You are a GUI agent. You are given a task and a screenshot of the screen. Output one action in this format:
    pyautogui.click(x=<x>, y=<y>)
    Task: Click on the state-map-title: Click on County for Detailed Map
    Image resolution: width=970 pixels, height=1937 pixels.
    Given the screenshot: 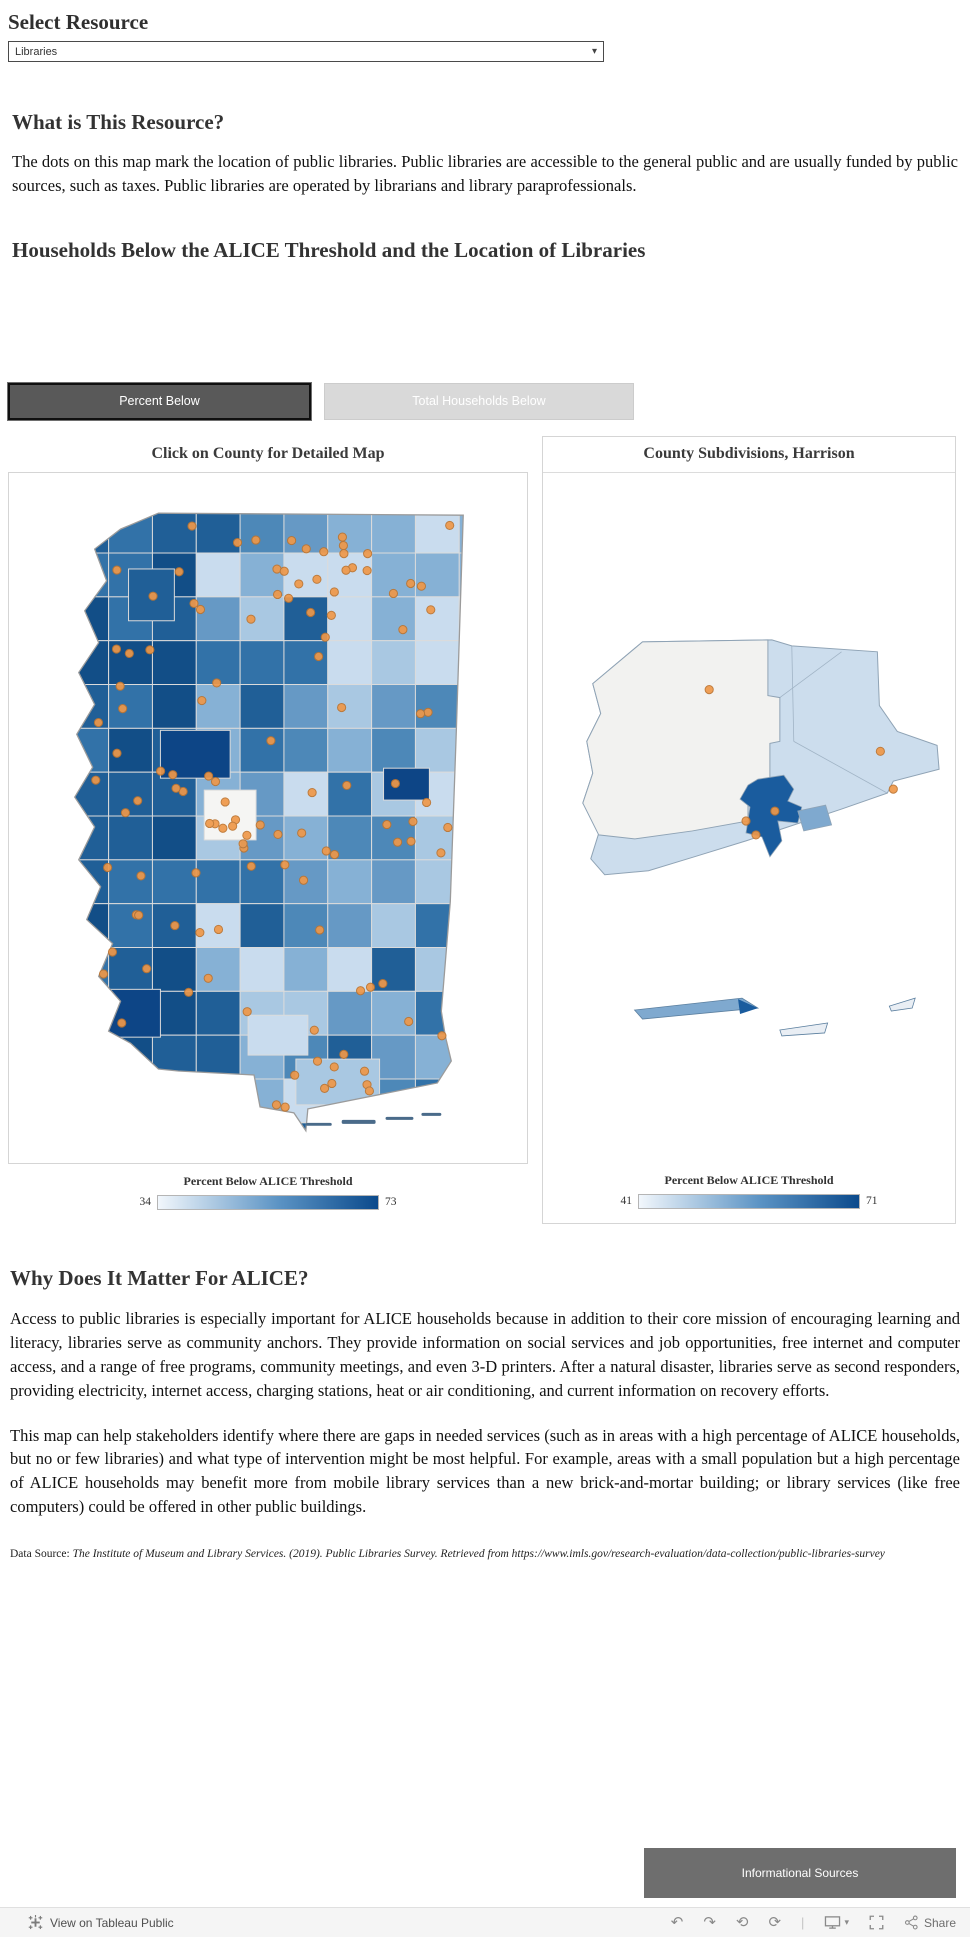 What is the action you would take?
    pyautogui.click(x=268, y=453)
    